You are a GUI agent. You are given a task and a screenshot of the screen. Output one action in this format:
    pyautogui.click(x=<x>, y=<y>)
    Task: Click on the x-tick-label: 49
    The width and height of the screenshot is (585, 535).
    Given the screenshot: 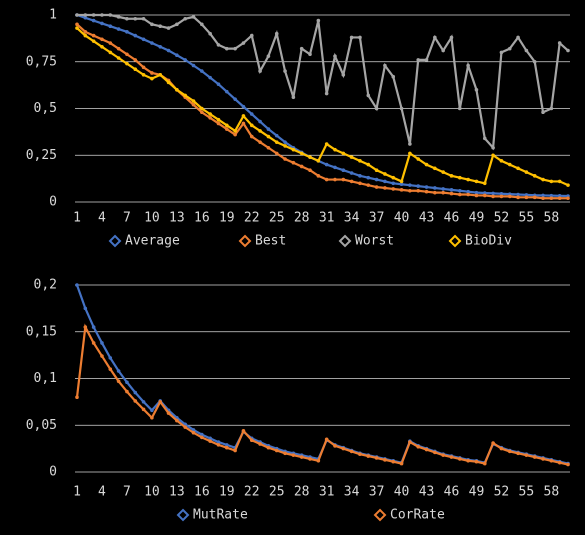 What is the action you would take?
    pyautogui.click(x=477, y=218)
    